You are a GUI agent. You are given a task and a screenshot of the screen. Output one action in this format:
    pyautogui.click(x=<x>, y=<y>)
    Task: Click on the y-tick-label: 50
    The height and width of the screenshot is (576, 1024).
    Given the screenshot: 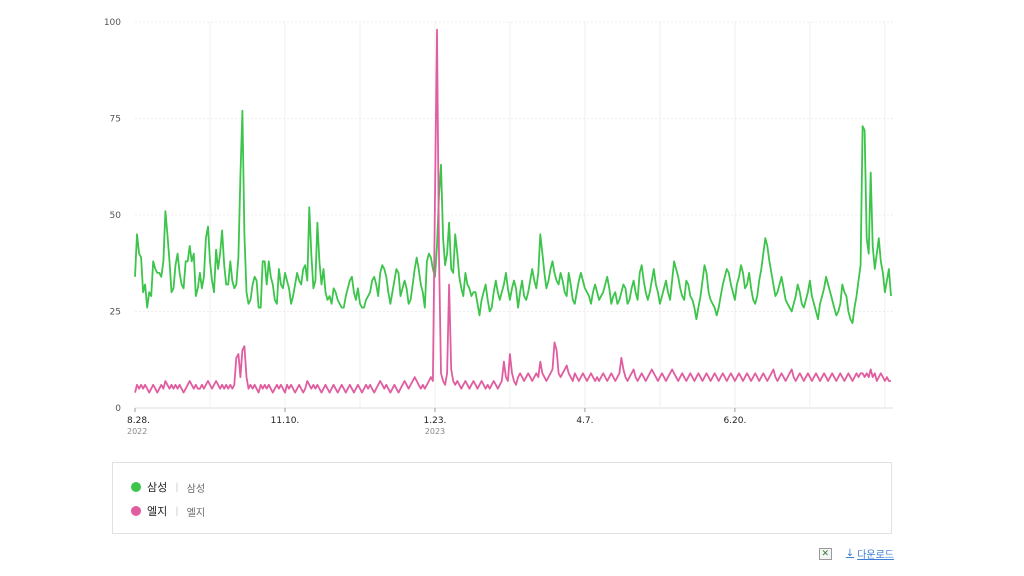 What is the action you would take?
    pyautogui.click(x=116, y=216)
    